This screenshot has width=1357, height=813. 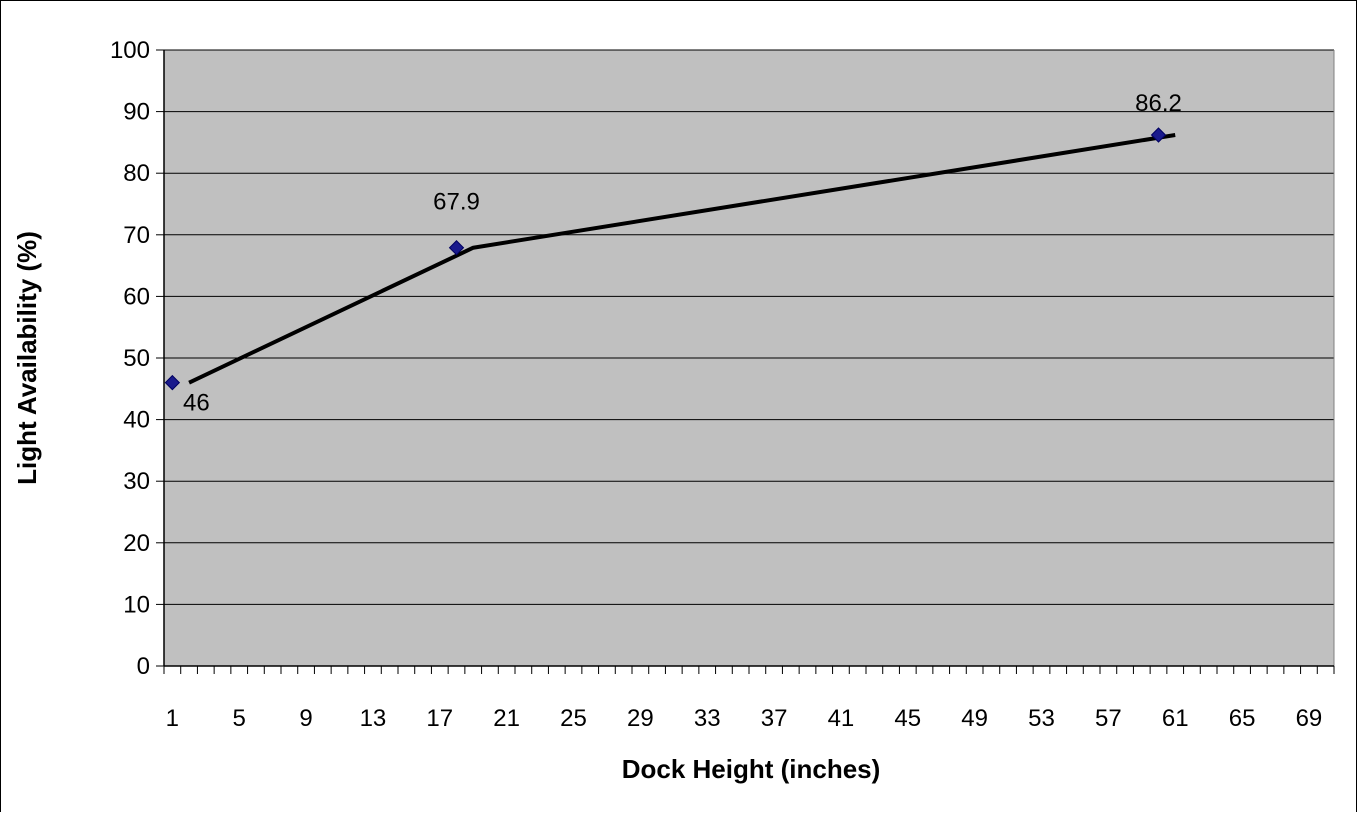 What do you see at coordinates (305, 718) in the screenshot?
I see `x-tick-label-9: 9` at bounding box center [305, 718].